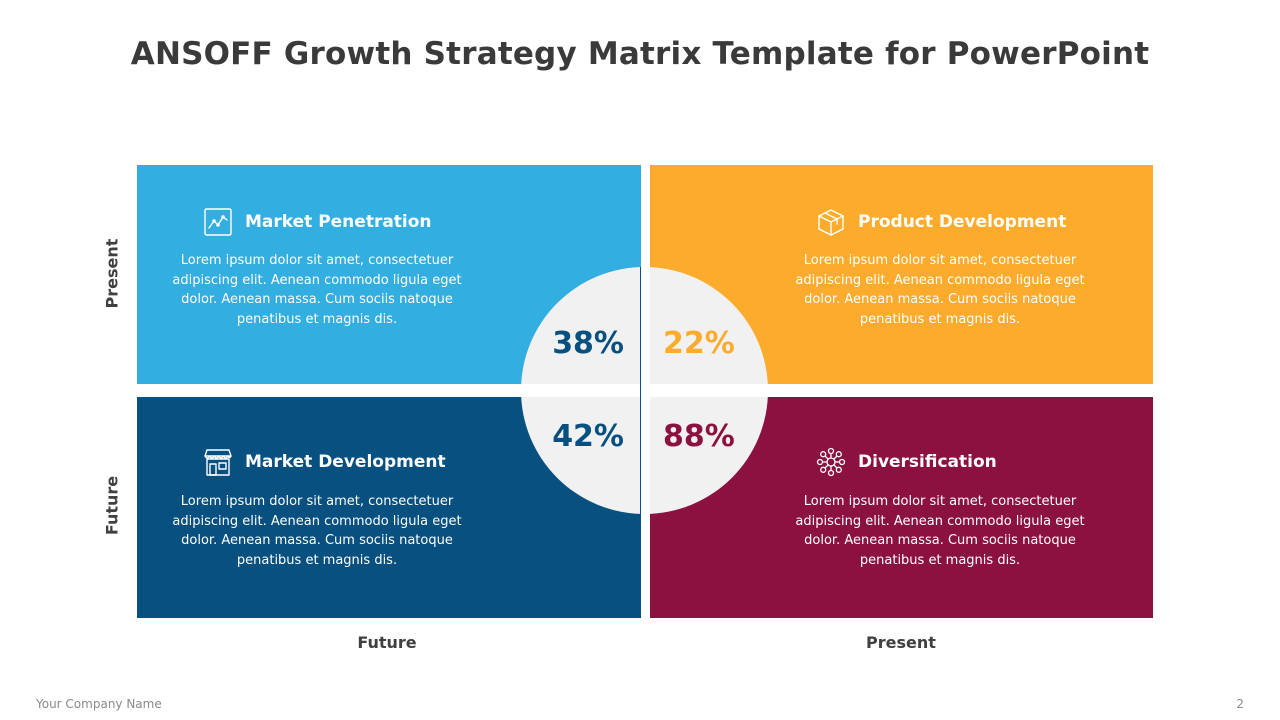 This screenshot has width=1280, height=720. I want to click on quadrant-title: Market Development, so click(345, 462).